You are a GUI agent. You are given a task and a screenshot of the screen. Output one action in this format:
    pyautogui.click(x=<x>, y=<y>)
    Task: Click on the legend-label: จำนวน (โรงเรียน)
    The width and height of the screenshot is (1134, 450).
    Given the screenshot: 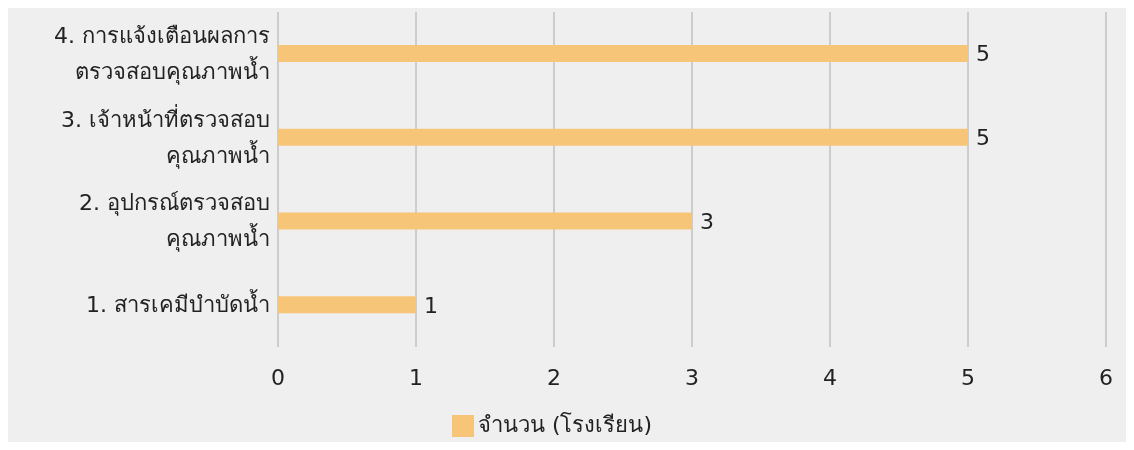 What is the action you would take?
    pyautogui.click(x=565, y=424)
    